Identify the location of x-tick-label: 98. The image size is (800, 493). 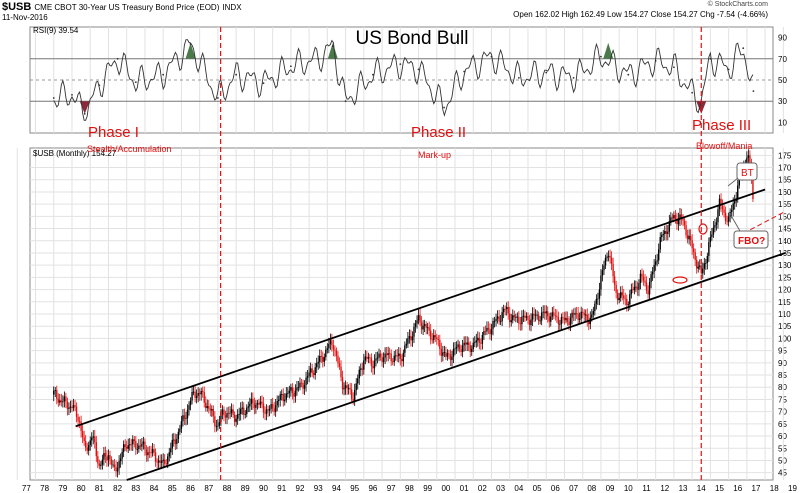
(409, 488).